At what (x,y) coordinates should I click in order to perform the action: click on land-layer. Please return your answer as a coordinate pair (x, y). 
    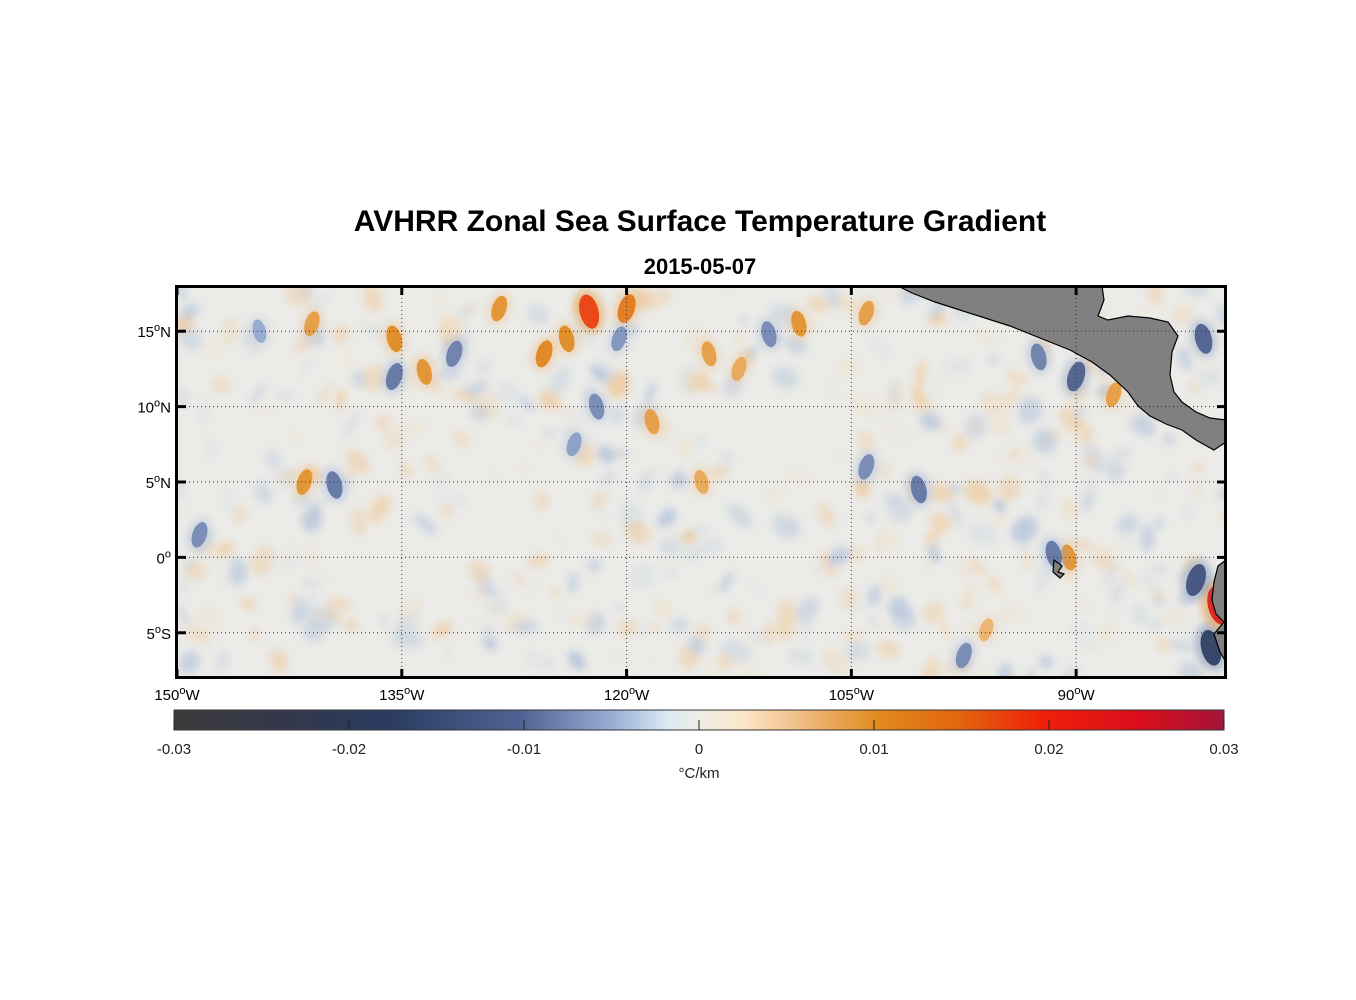
    Looking at the image, I should click on (1061, 475).